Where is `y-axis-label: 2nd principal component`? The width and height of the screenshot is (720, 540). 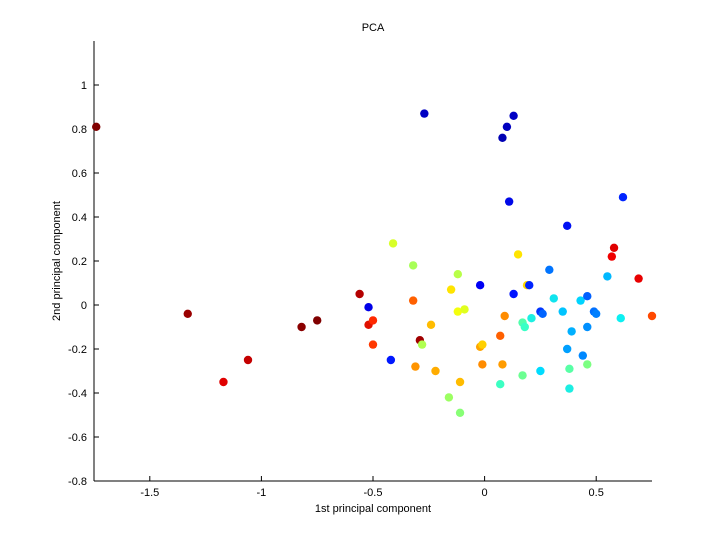
y-axis-label: 2nd principal component is located at coordinates (57, 261).